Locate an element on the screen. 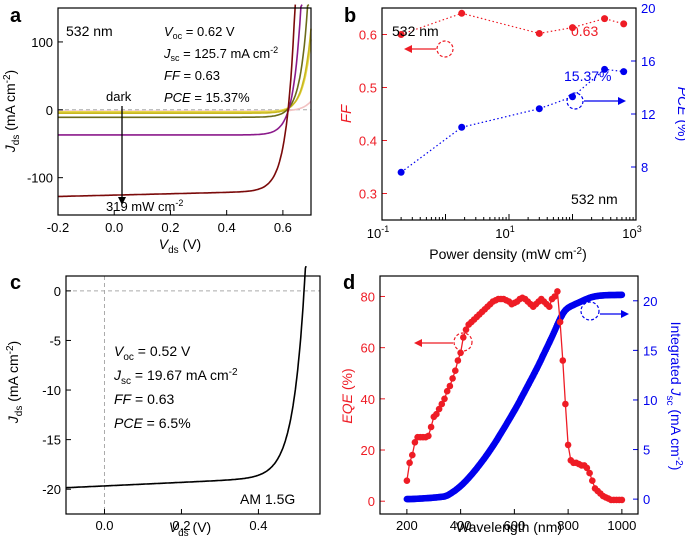  panel-label-a: a is located at coordinates (16, 16).